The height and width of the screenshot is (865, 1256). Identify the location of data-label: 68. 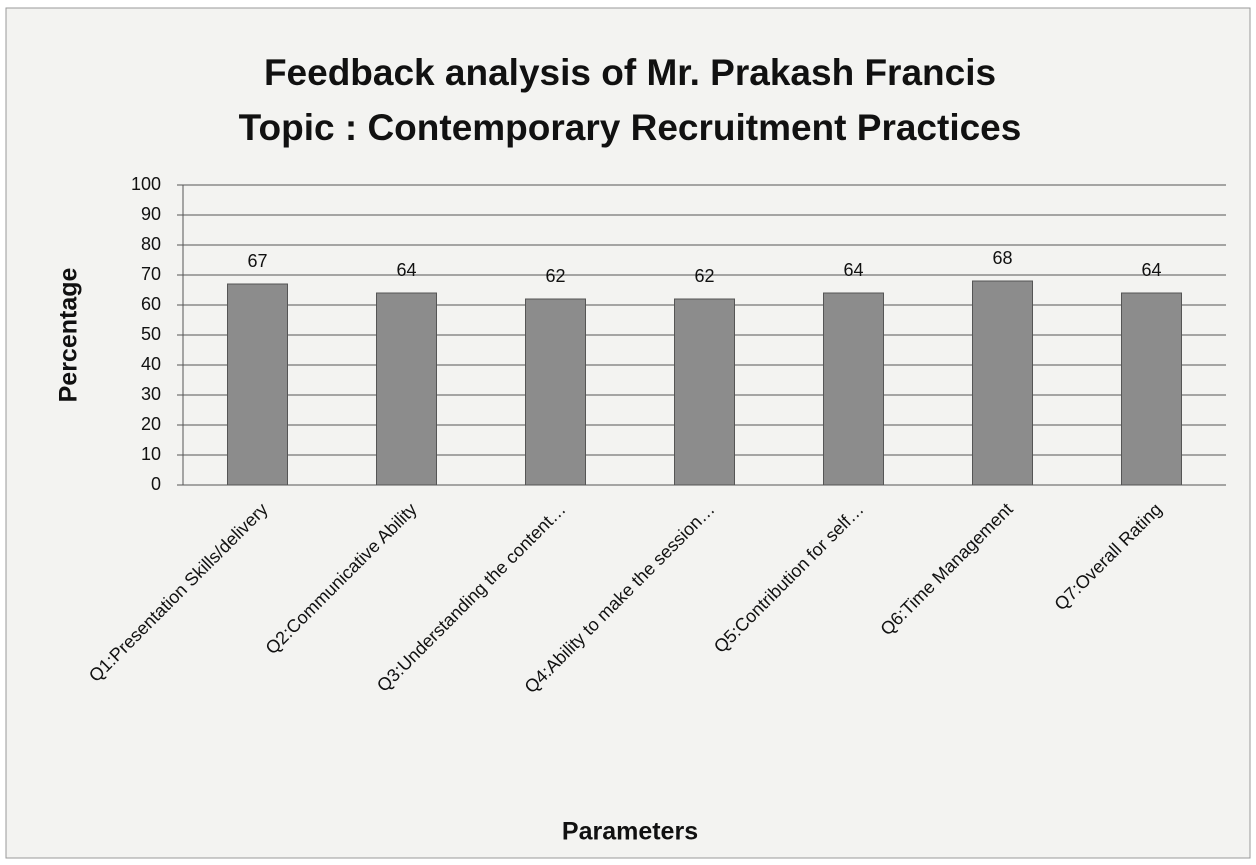
(1002, 258).